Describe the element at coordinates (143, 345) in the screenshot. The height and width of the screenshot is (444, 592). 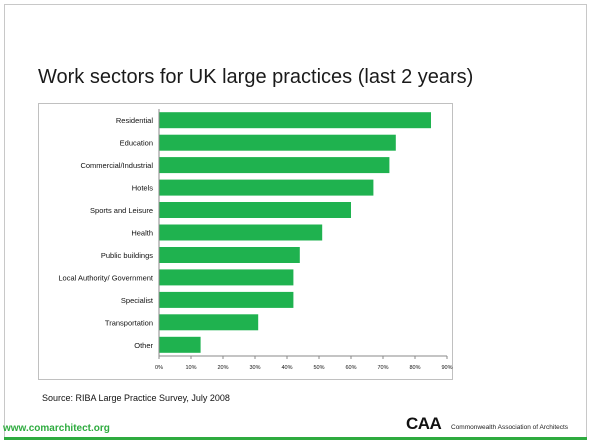
I see `category-label: Other` at that location.